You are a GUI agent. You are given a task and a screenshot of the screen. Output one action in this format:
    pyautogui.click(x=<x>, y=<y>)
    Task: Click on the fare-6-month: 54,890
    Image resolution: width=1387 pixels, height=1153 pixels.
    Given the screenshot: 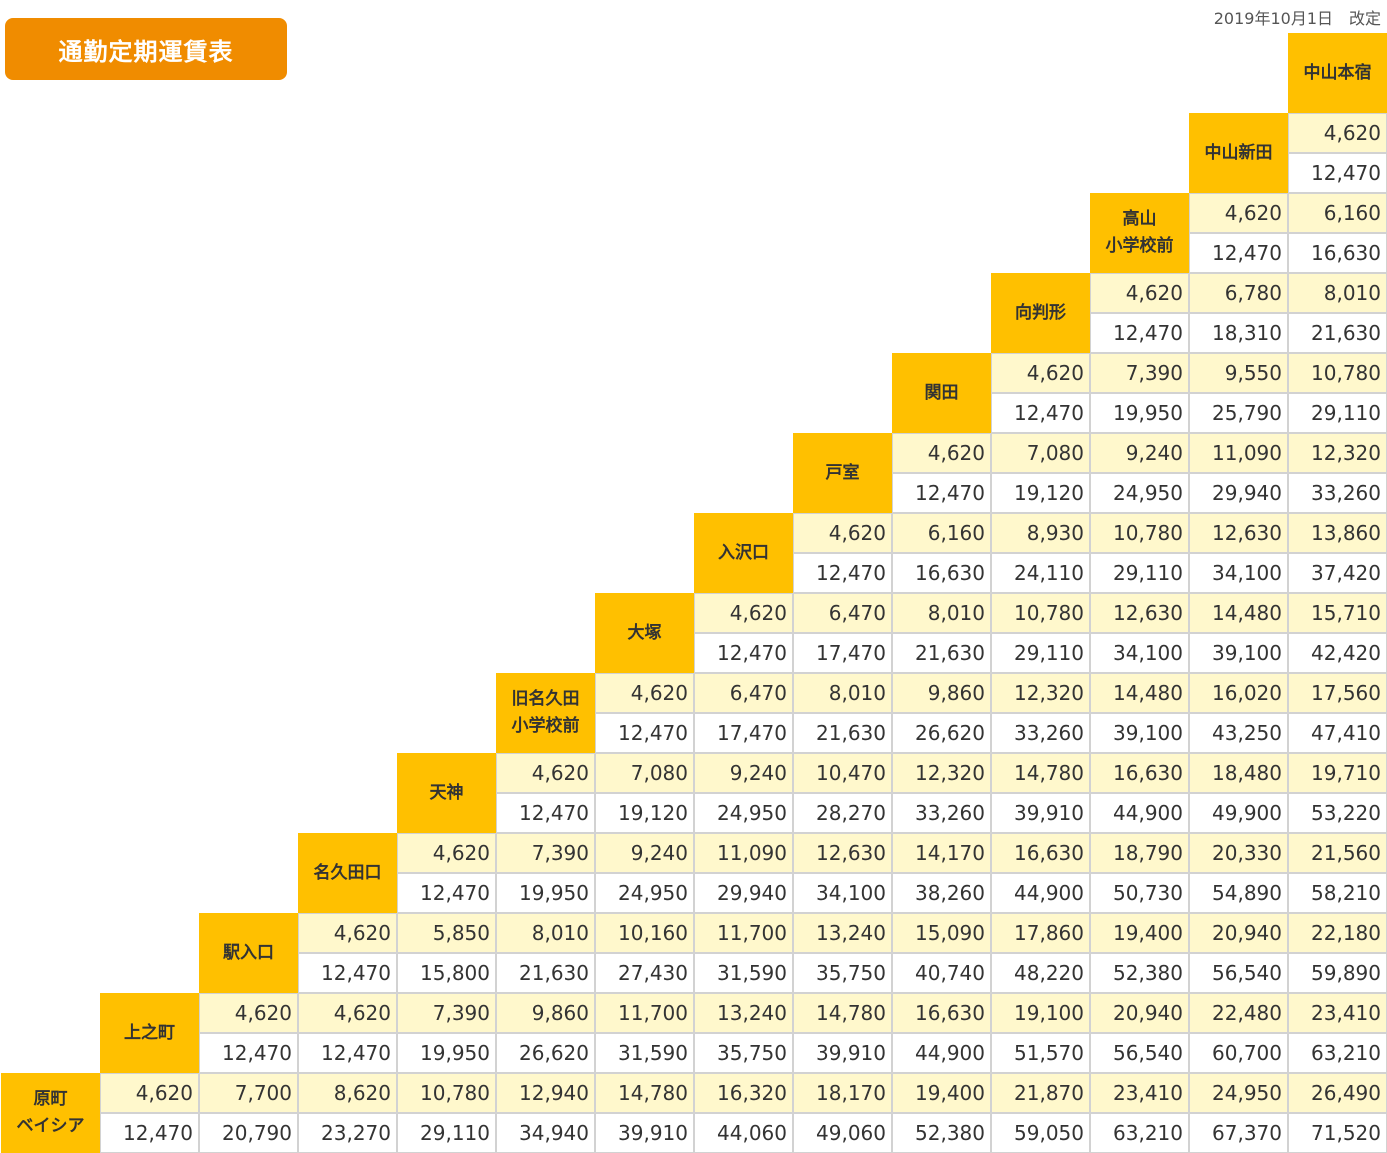 What is the action you would take?
    pyautogui.click(x=1238, y=893)
    